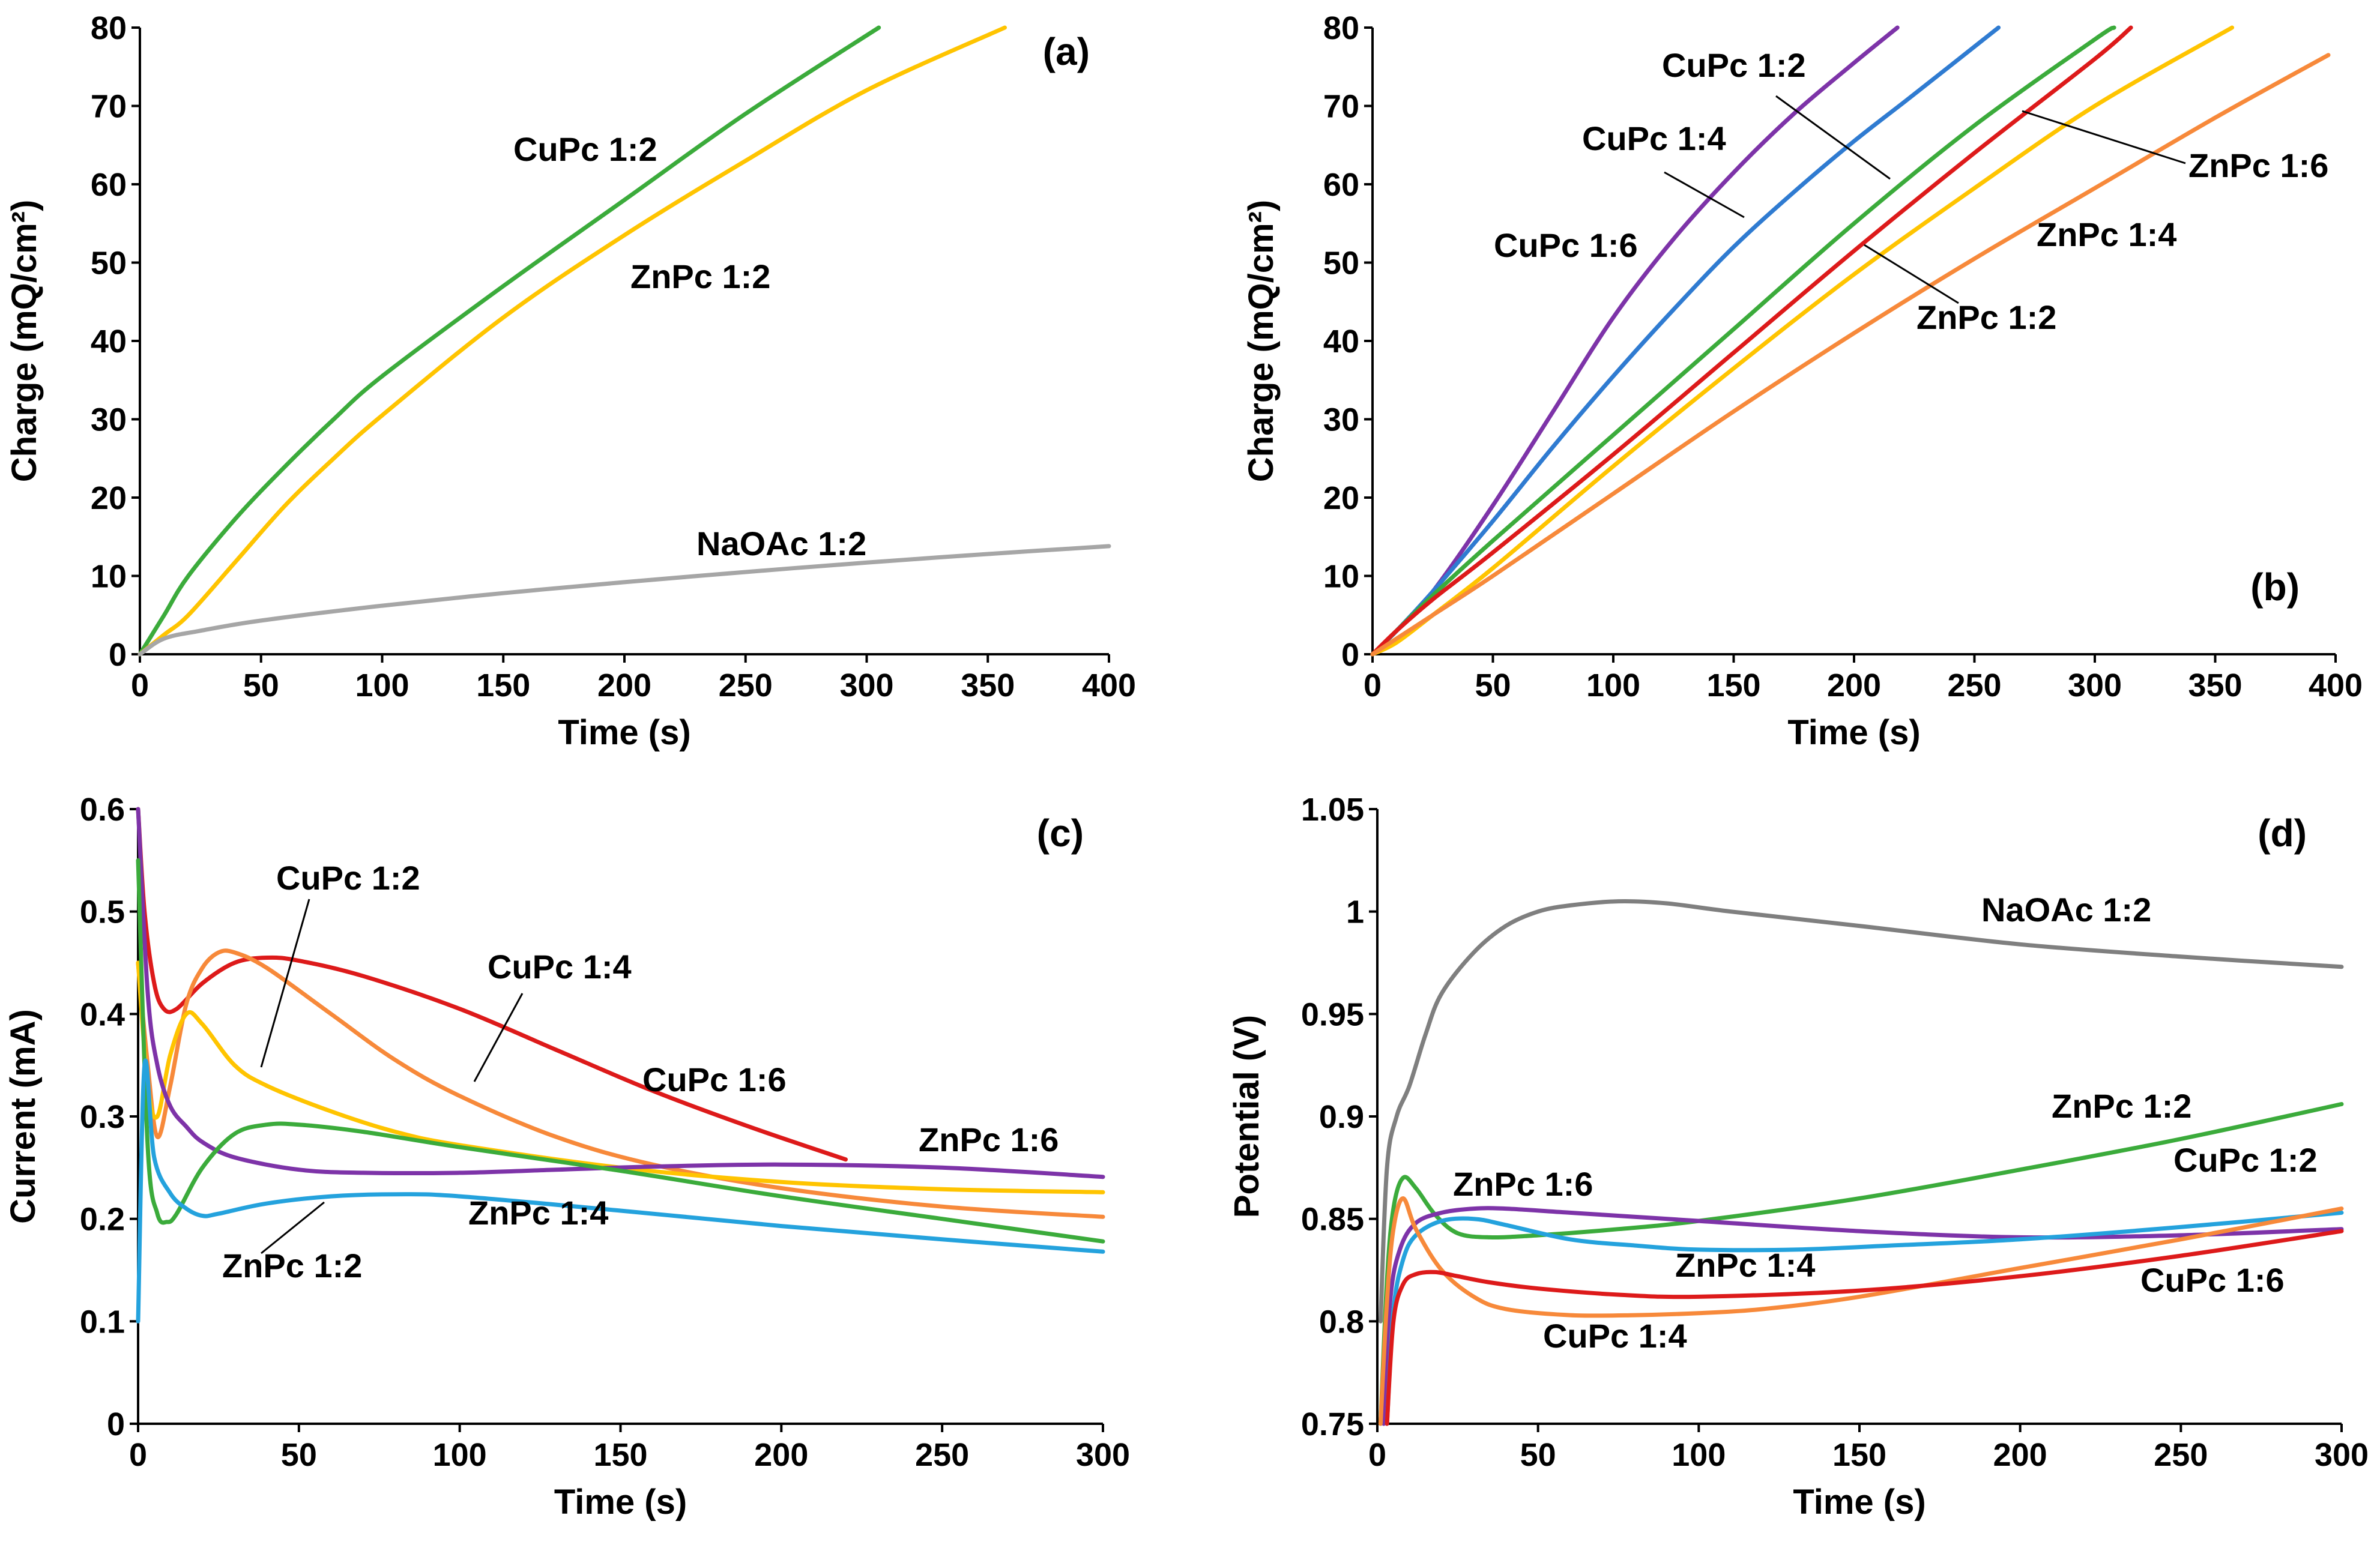 This screenshot has height=1548, width=2380. Describe the element at coordinates (103, 1322) in the screenshot. I see `y-tick-label: 0.1` at that location.